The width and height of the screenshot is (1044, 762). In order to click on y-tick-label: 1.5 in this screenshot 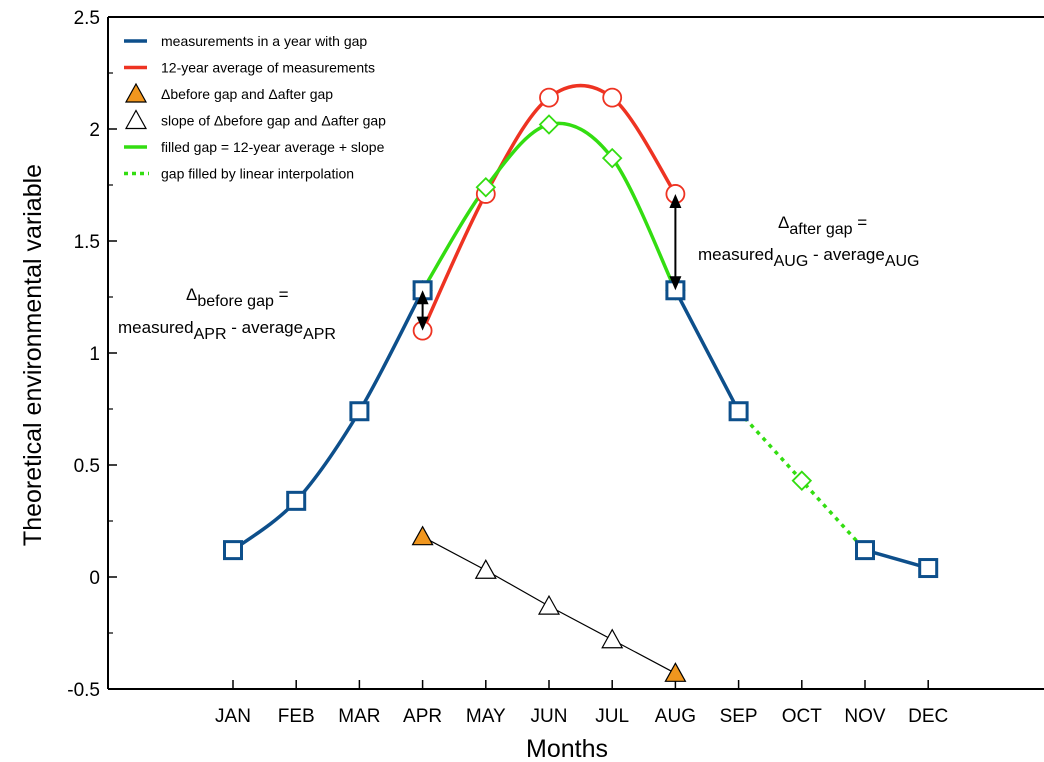, I will do `click(87, 242)`.